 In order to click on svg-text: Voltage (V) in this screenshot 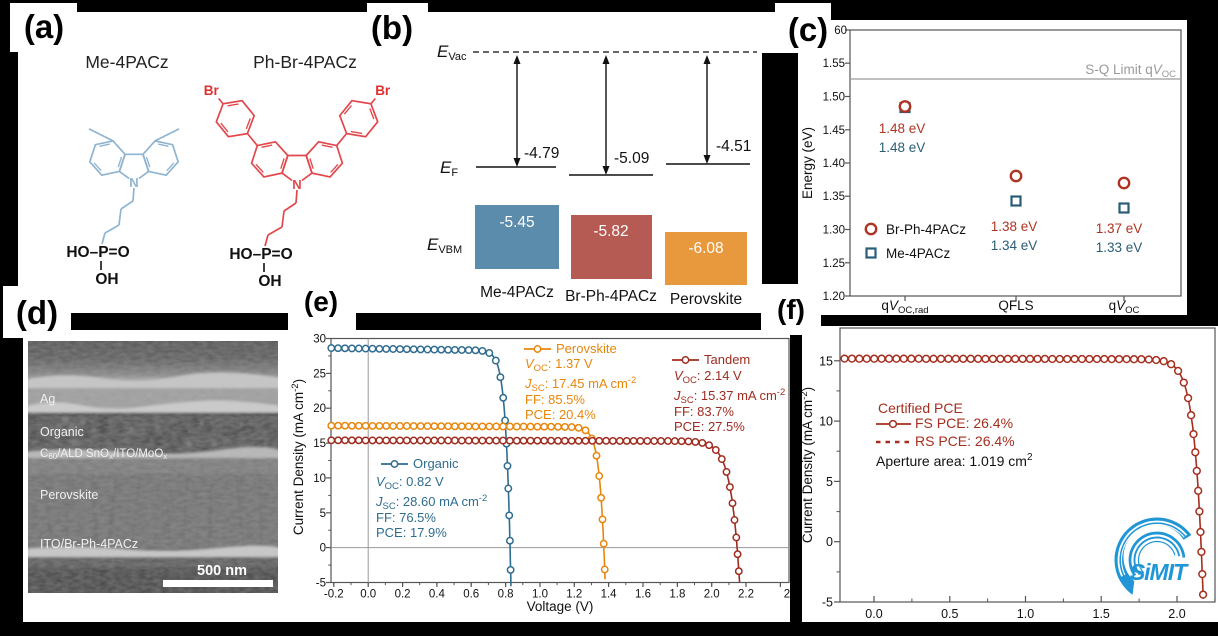, I will do `click(560, 606)`.